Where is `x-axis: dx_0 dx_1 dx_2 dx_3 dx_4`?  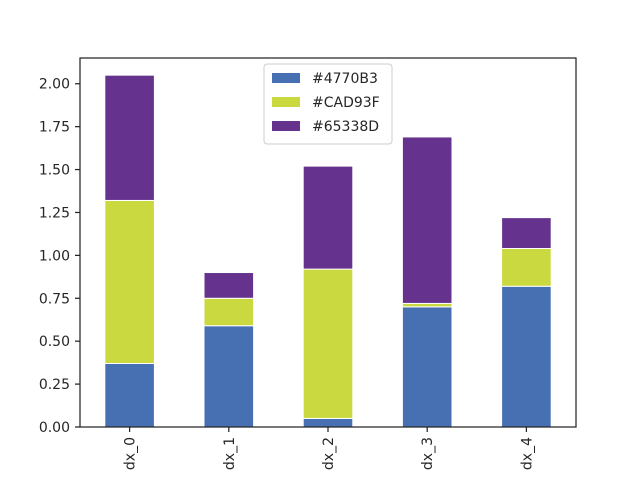
x-axis: dx_0 dx_1 dx_2 dx_3 dx_4 is located at coordinates (329, 448).